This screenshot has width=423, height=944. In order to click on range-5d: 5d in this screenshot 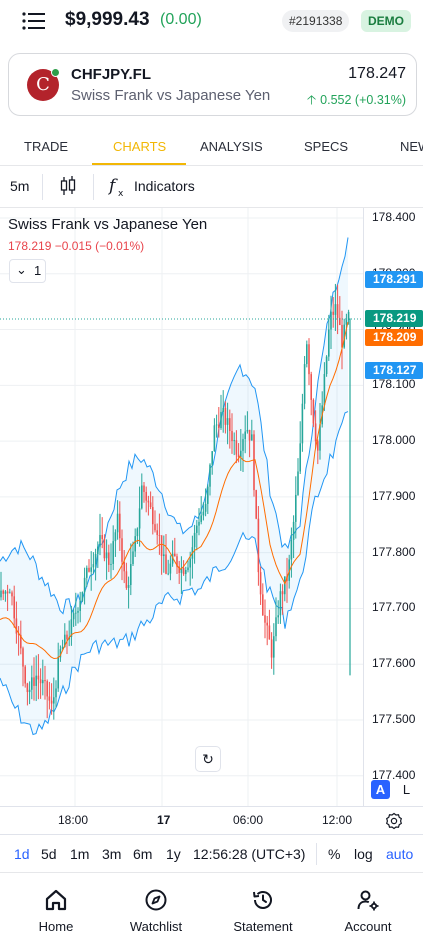, I will do `click(49, 854)`.